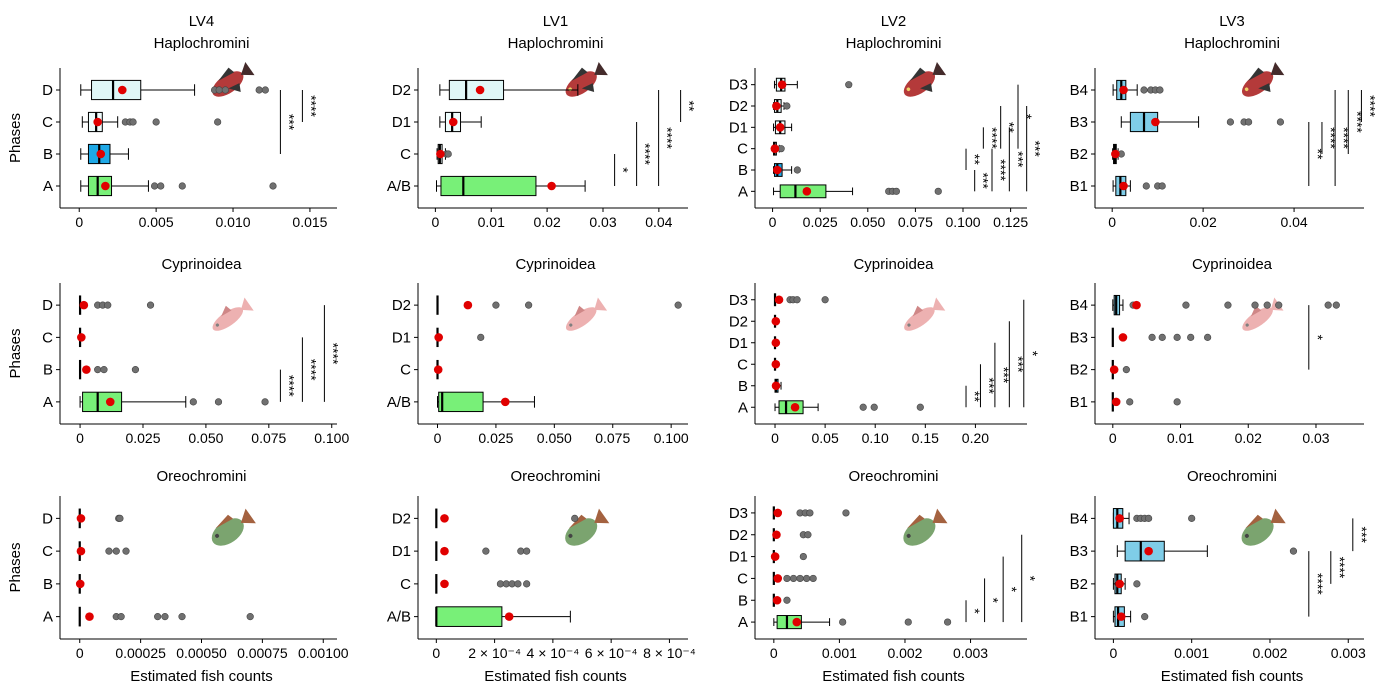 This screenshot has width=1381, height=689. What do you see at coordinates (875, 438) in the screenshot?
I see `x-tick-label: 0.10` at bounding box center [875, 438].